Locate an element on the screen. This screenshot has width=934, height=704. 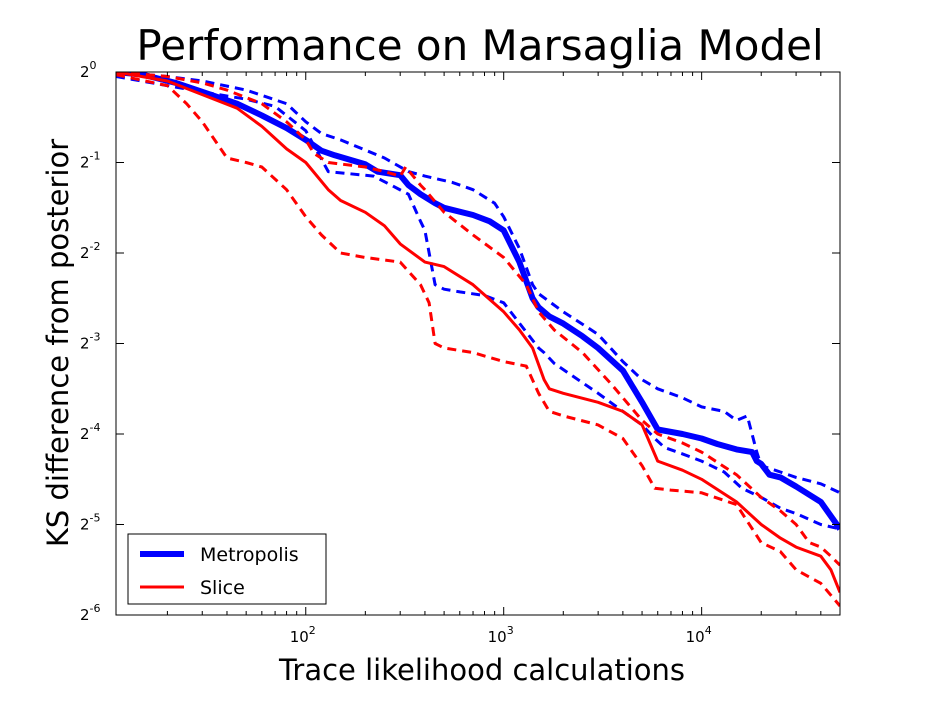
legend-label-metropolis: Metropolis is located at coordinates (249, 555).